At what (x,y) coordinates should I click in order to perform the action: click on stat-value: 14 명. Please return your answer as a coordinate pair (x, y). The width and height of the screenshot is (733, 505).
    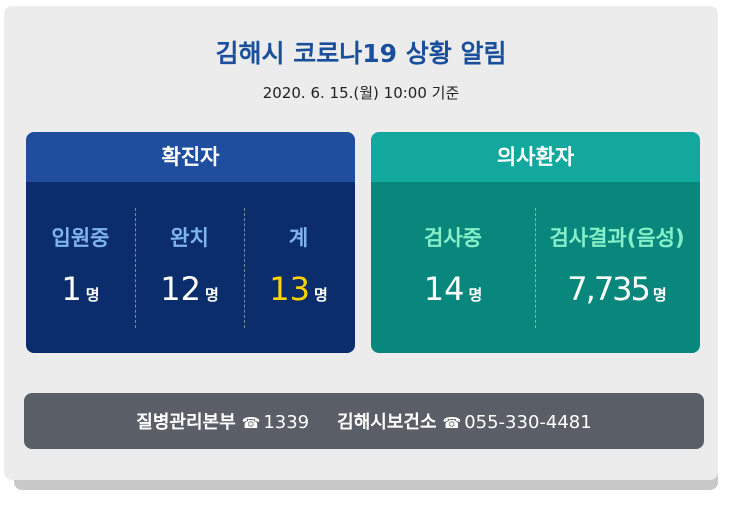
    Looking at the image, I should click on (453, 289).